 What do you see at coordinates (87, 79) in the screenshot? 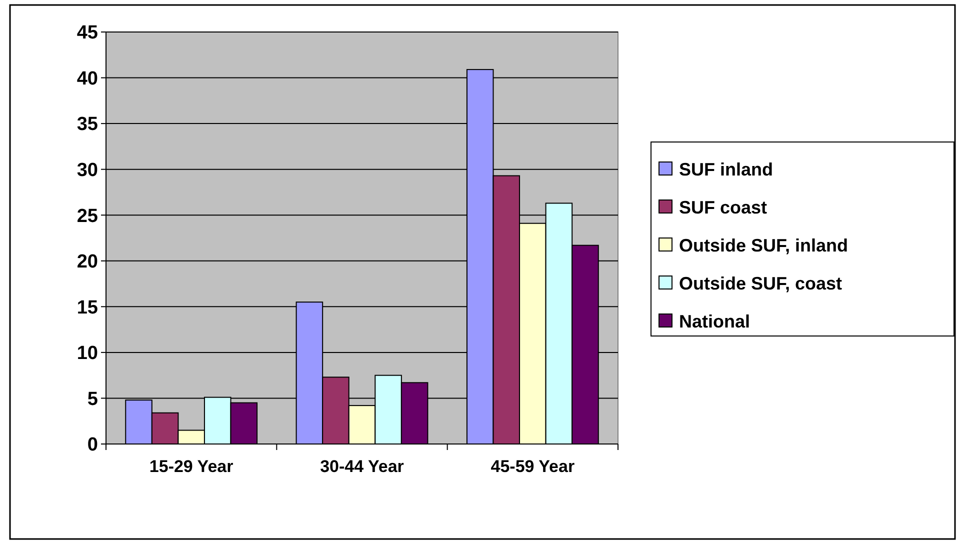
I see `y-tick-label: 40` at bounding box center [87, 79].